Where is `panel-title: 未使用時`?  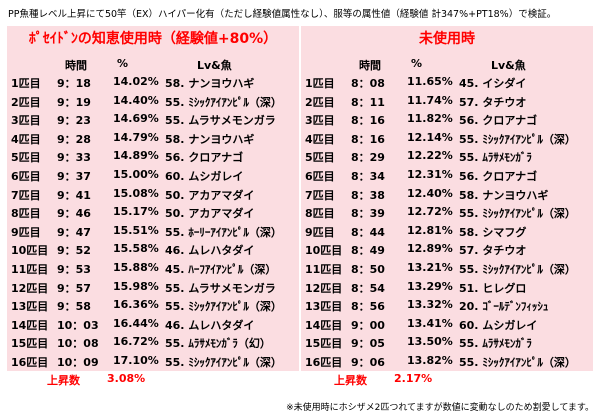
panel-title: 未使用時 is located at coordinates (447, 39).